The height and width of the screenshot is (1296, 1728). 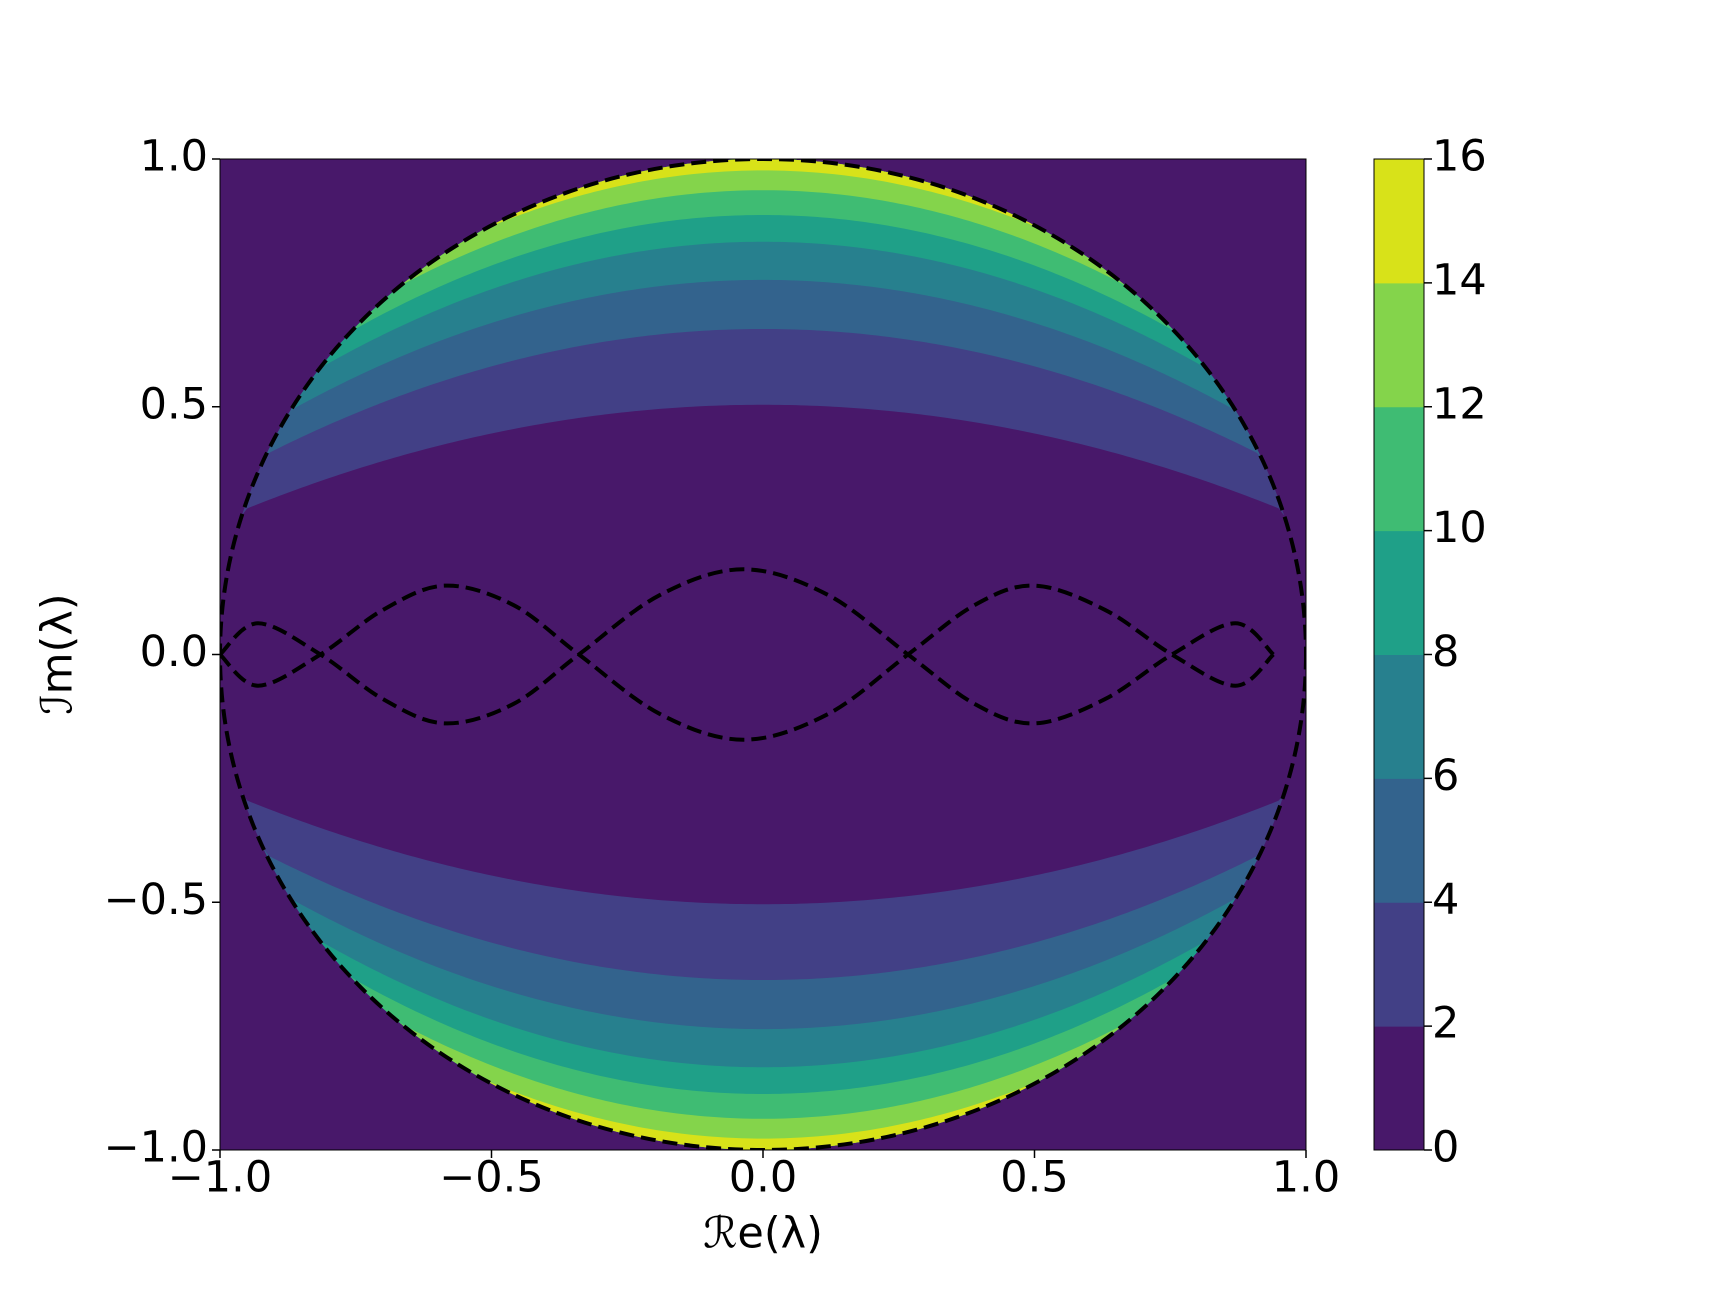 What do you see at coordinates (174, 157) in the screenshot?
I see `y-tick-label: 1.0` at bounding box center [174, 157].